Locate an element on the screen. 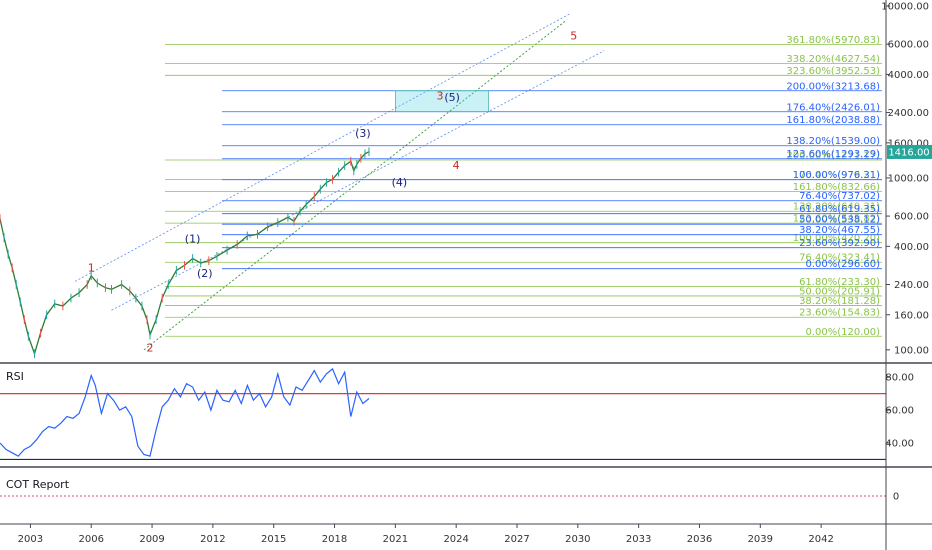  fib-level-label: 338.20%(4627.54) is located at coordinates (833, 59).